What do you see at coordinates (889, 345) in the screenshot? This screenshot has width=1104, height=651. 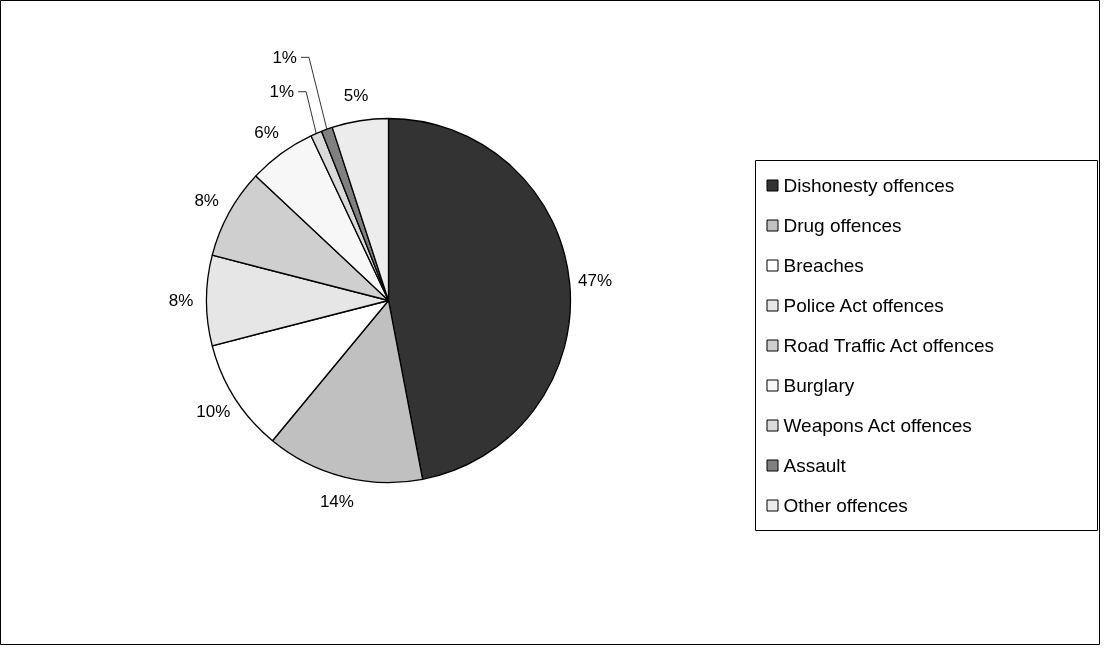 I see `legend-label: Road Traffic Act offences` at bounding box center [889, 345].